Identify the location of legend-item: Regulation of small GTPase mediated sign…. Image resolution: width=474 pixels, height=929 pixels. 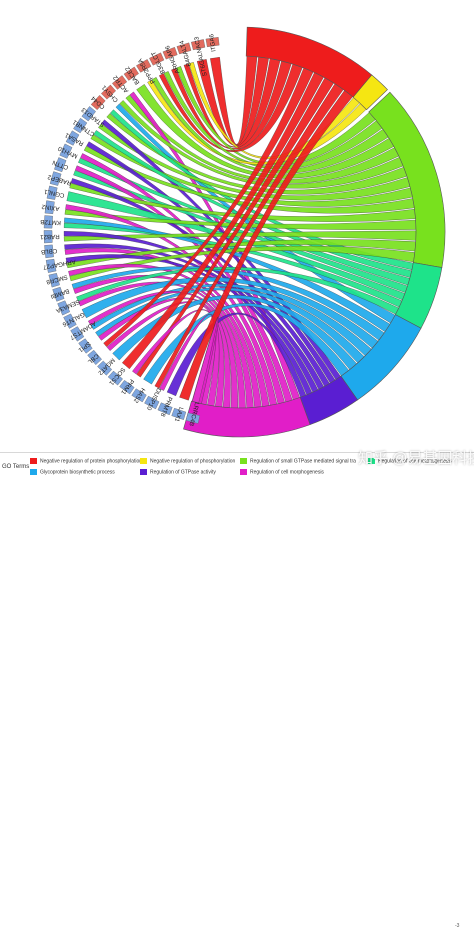
(298, 461).